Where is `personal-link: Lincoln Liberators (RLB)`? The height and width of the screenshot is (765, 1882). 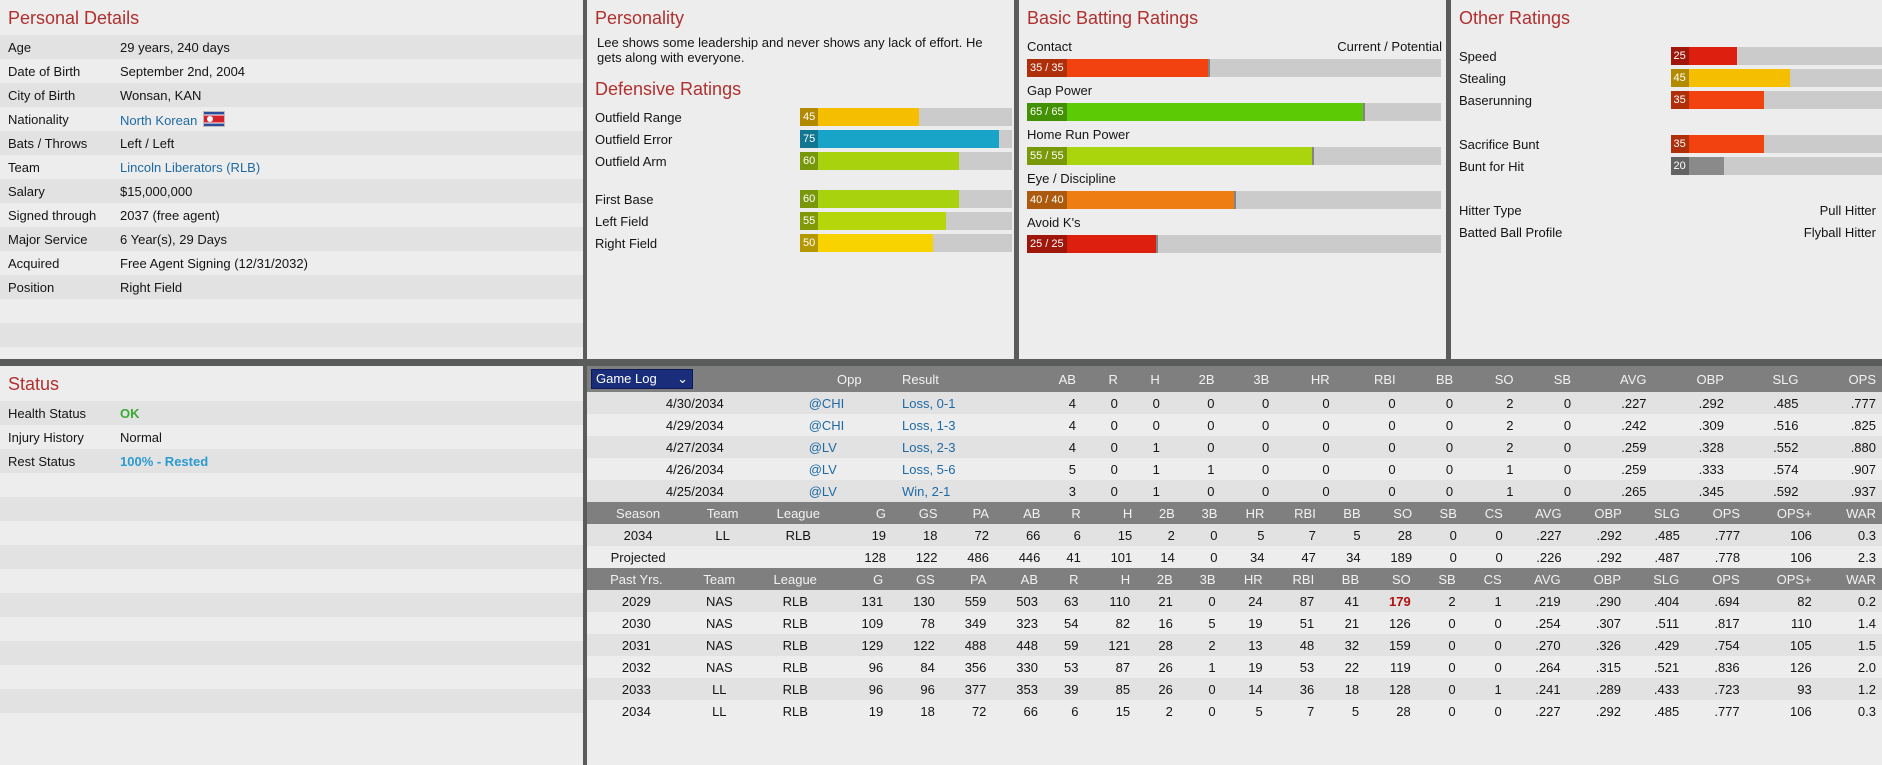
personal-link: Lincoln Liberators (RLB) is located at coordinates (190, 167).